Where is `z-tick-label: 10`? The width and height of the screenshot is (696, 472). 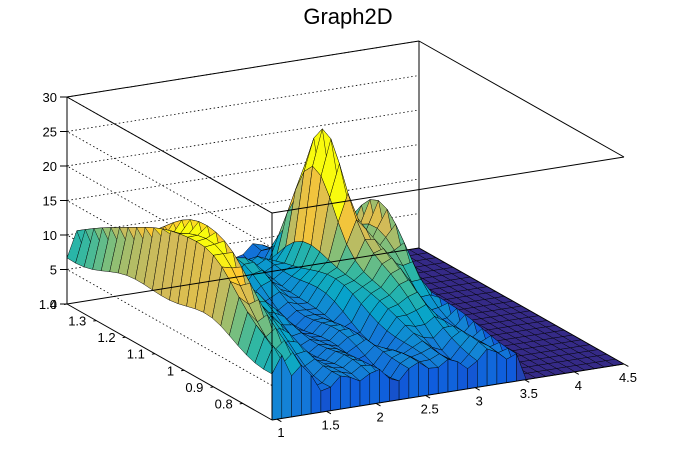 z-tick-label: 10 is located at coordinates (50, 235).